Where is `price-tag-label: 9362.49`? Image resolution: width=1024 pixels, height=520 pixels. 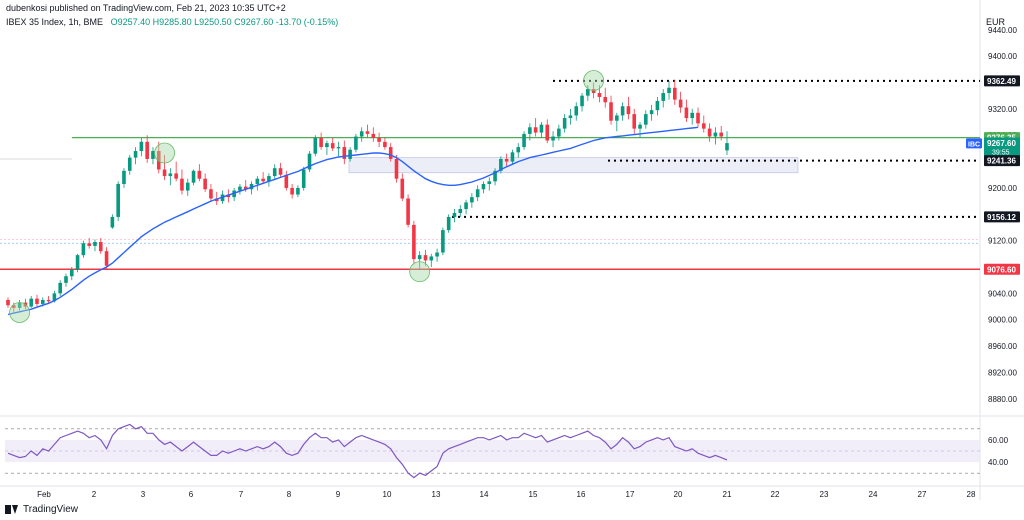
price-tag-label: 9362.49 is located at coordinates (1001, 81).